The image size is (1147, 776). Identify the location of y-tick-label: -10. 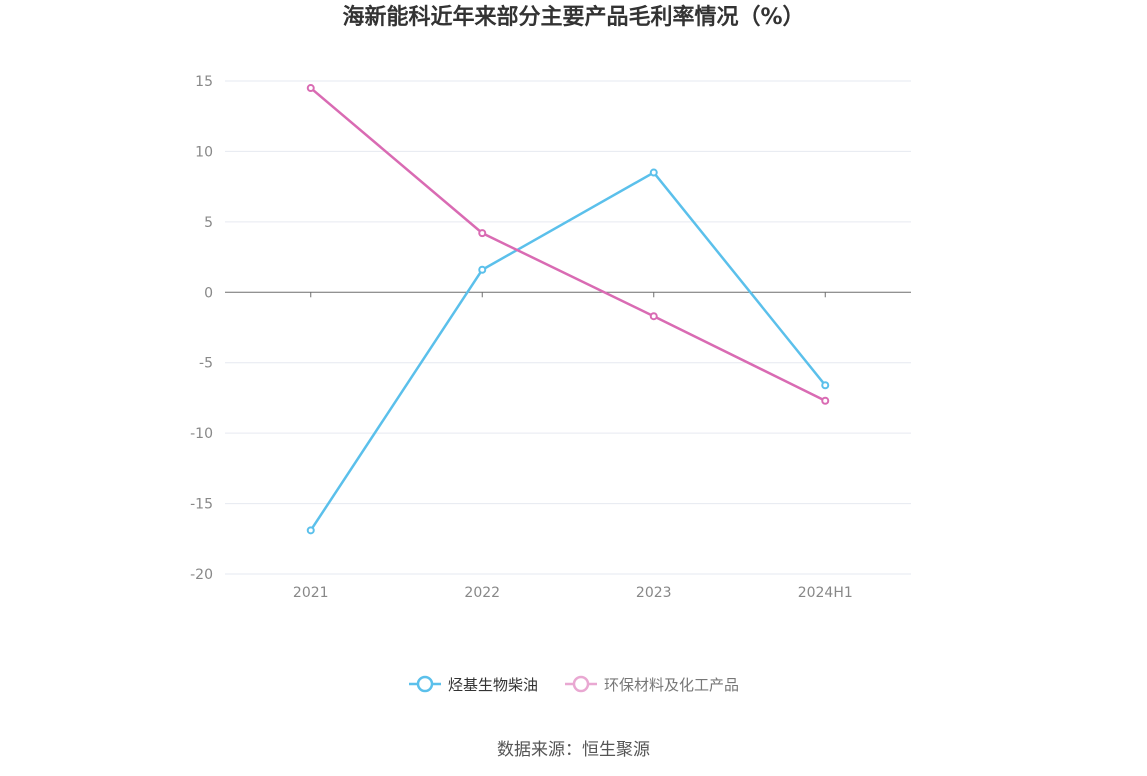
(201, 434).